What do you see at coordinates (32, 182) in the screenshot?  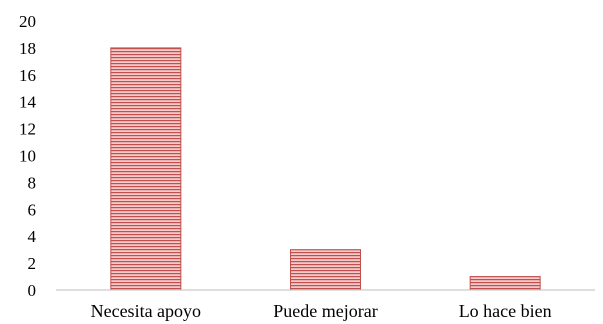 I see `y-tick-label: 8` at bounding box center [32, 182].